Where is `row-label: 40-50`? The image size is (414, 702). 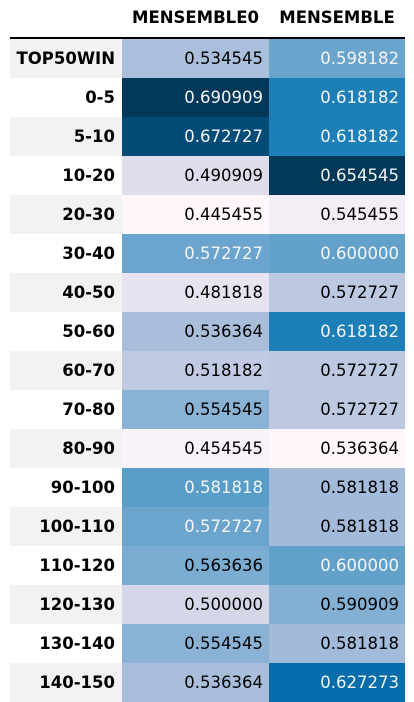
row-label: 40-50 is located at coordinates (66, 292).